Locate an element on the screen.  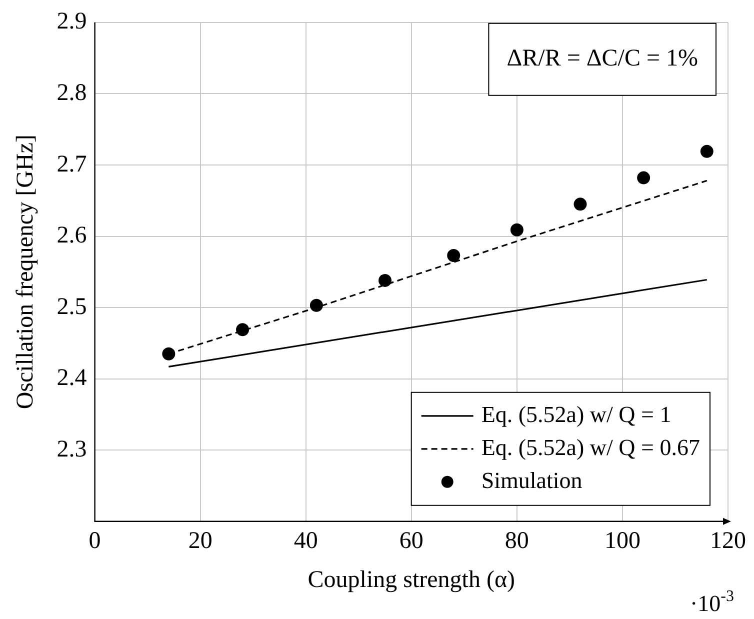
x-tick-label: 20 is located at coordinates (200, 541).